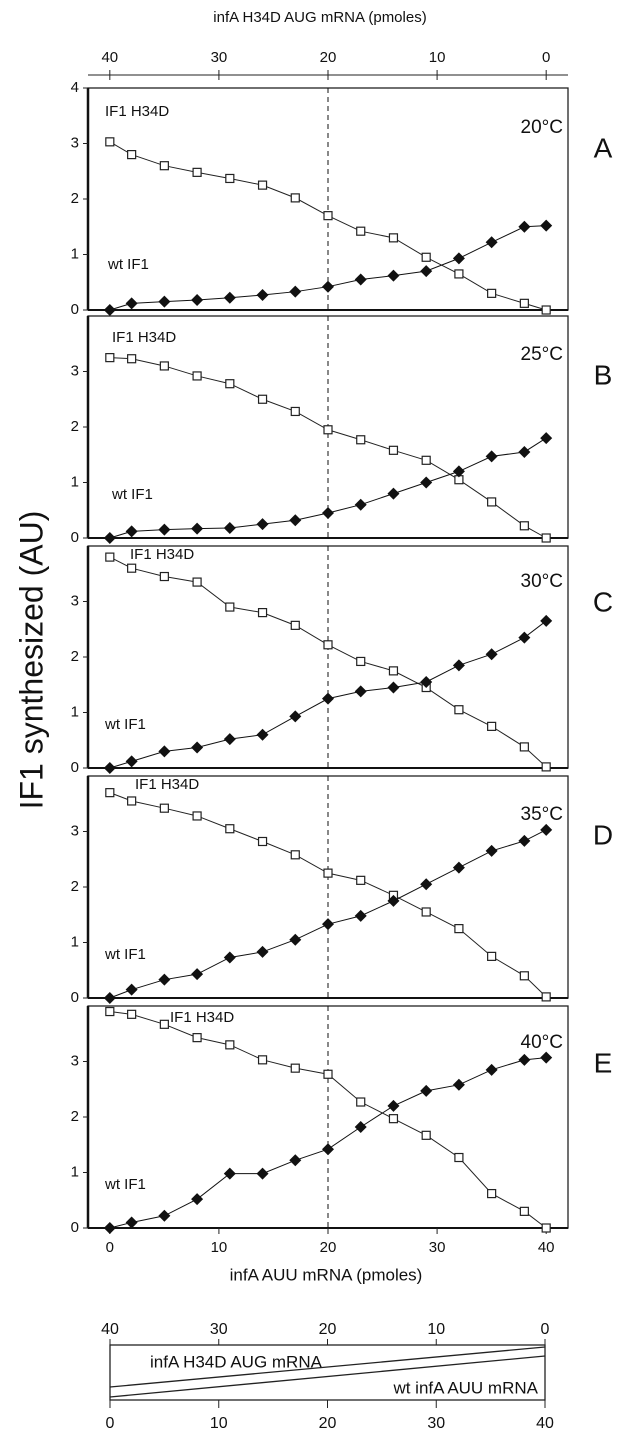  I want to click on x-axis-label: infA AUU mRNA (pmoles), so click(326, 1274).